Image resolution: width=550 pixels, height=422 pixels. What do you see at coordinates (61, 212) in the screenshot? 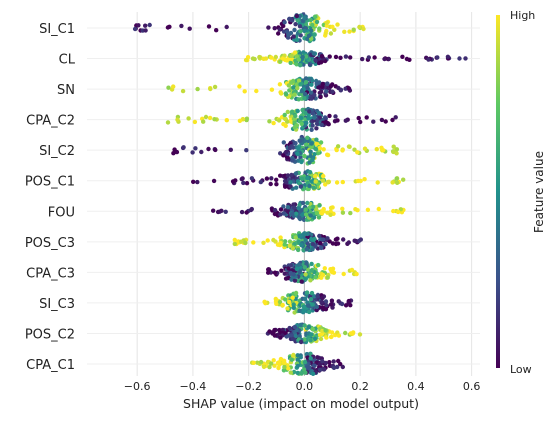
I see `feature-label: FOU` at bounding box center [61, 212].